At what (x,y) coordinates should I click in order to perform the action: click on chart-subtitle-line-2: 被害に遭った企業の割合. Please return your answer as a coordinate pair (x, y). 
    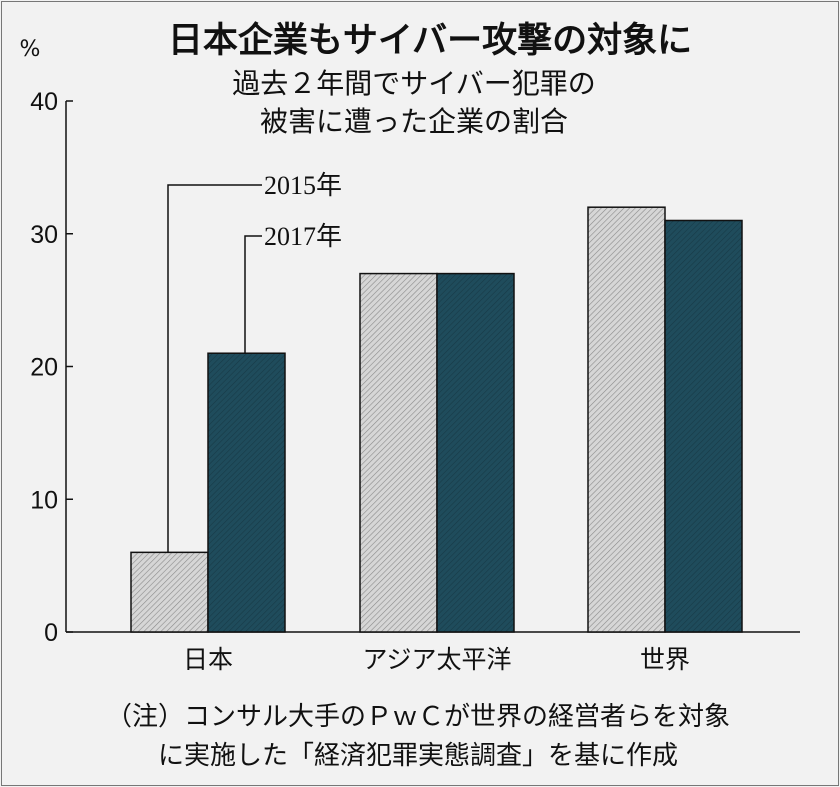
    Looking at the image, I should click on (414, 121).